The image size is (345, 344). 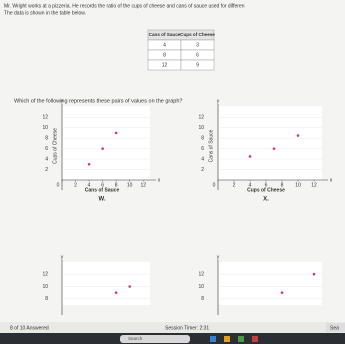 I want to click on progress: 8 of 10 Answered, so click(x=29, y=328).